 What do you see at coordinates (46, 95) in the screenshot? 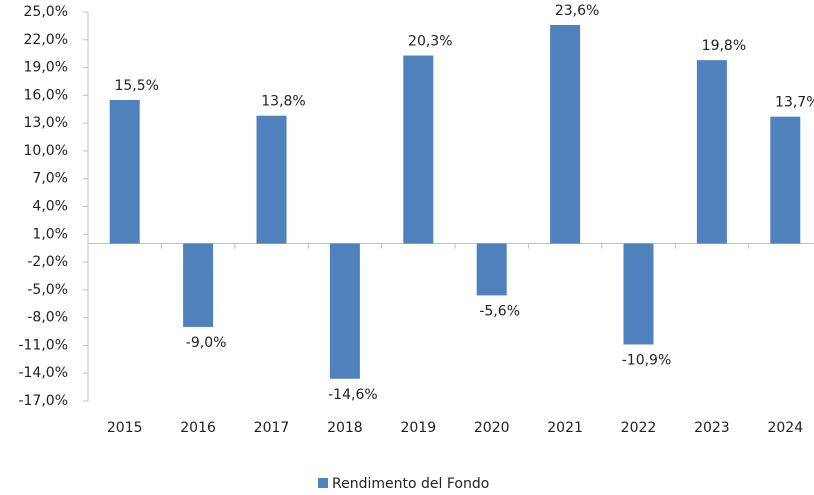
I see `y-tick-label: 16,0%` at bounding box center [46, 95].